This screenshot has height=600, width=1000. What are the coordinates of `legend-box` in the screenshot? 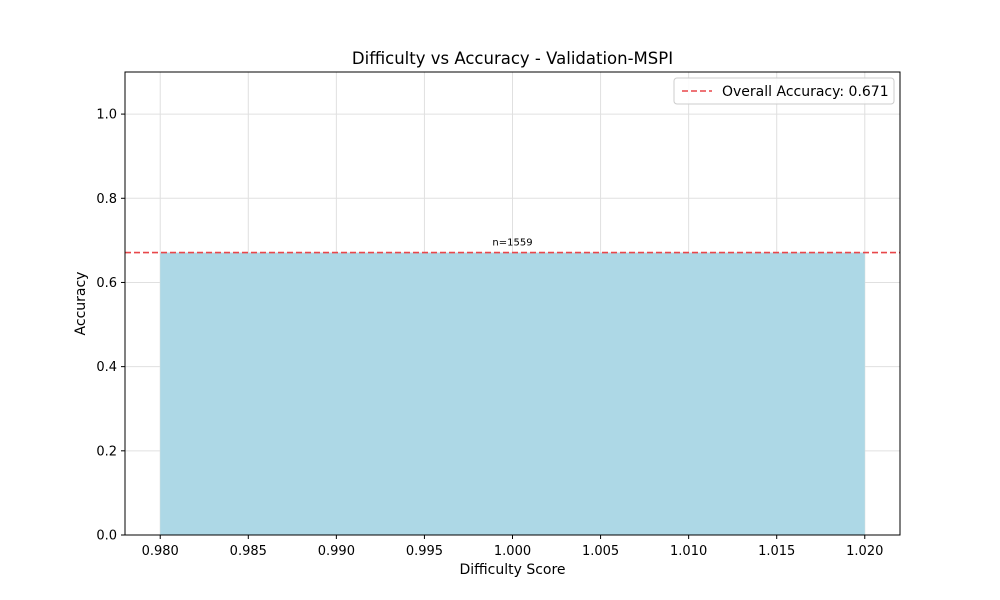 It's located at (784, 91).